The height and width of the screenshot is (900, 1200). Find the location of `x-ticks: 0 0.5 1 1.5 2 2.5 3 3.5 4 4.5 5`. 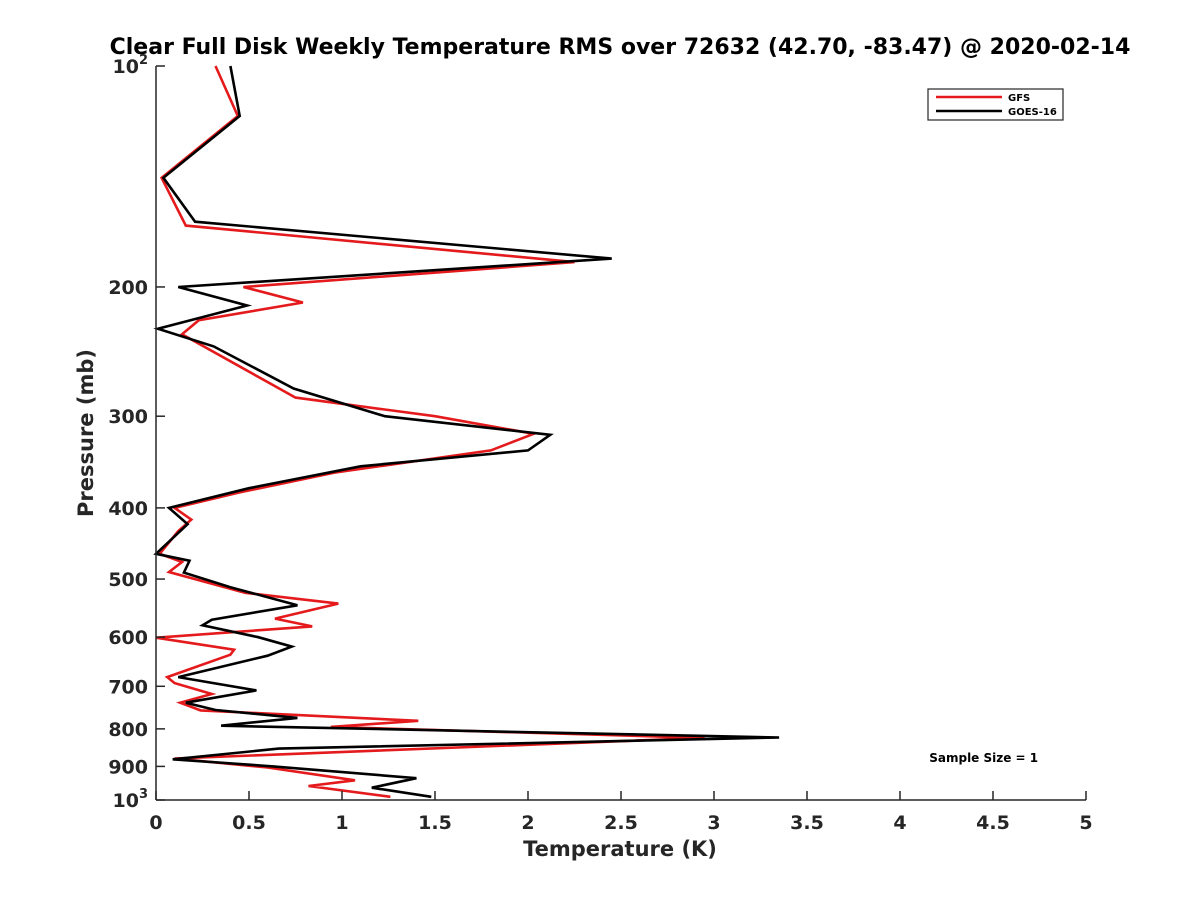

x-ticks: 0 0.5 1 1.5 2 2.5 3 3.5 4 4.5 5 is located at coordinates (621, 812).